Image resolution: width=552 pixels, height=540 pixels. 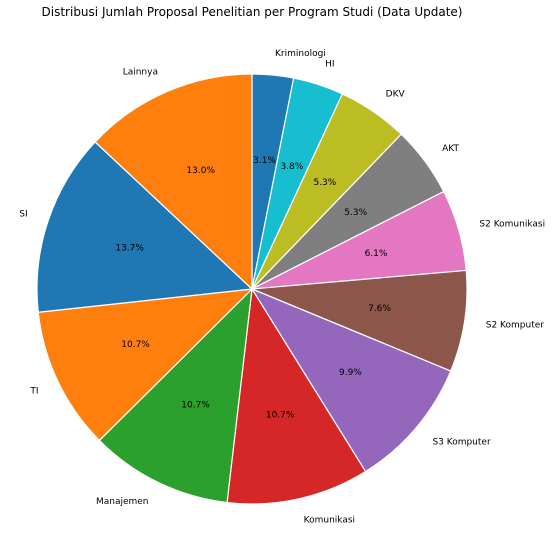 I want to click on pie-slice-ti, so click(x=145, y=365).